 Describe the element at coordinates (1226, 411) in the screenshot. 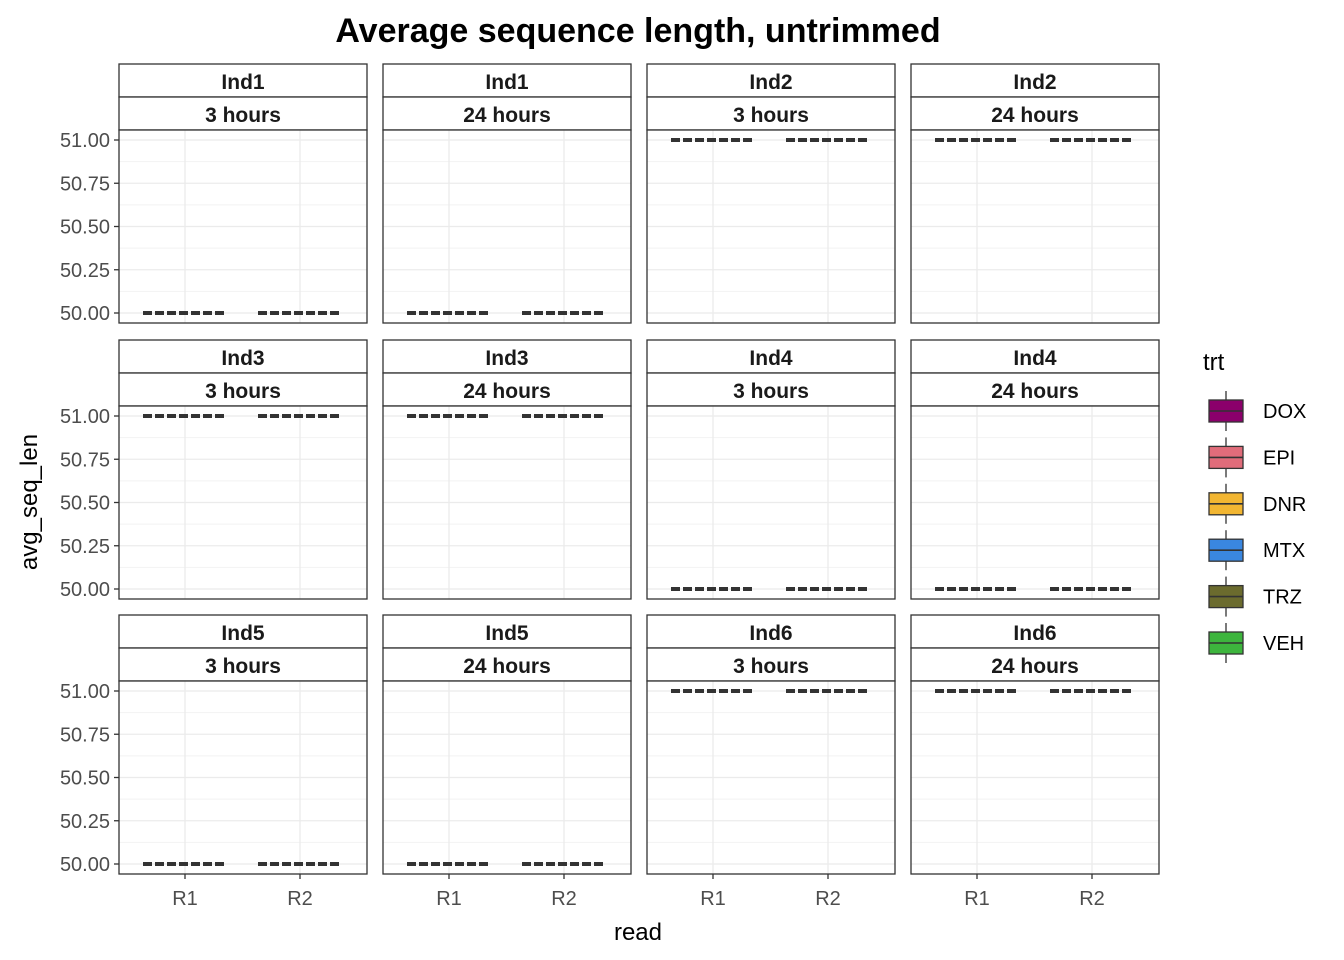

I see `legend-key-dox` at that location.